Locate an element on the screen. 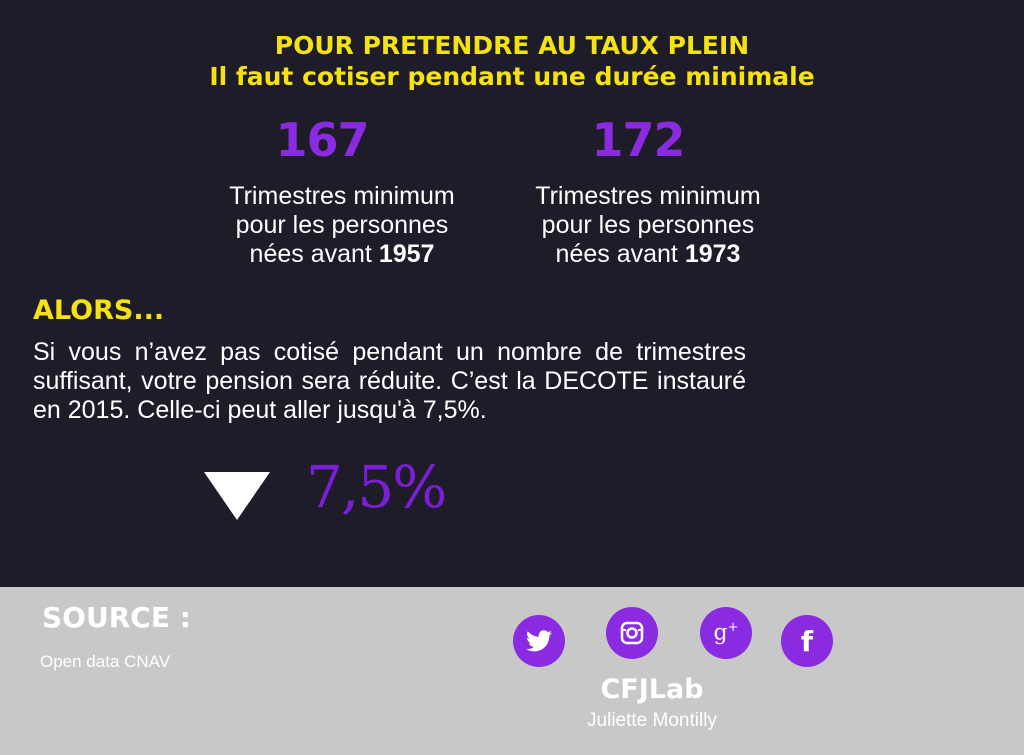  source-text: Open data CNAV is located at coordinates (105, 661).